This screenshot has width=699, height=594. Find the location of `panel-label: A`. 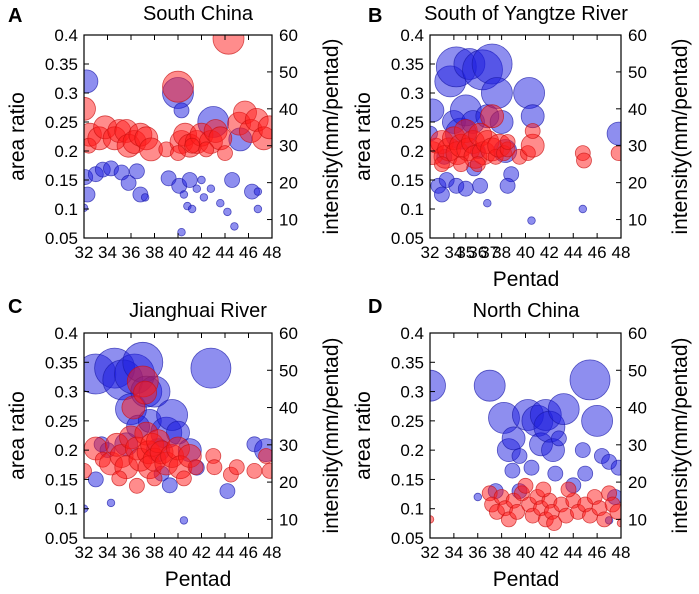

panel-label: A is located at coordinates (15, 16).